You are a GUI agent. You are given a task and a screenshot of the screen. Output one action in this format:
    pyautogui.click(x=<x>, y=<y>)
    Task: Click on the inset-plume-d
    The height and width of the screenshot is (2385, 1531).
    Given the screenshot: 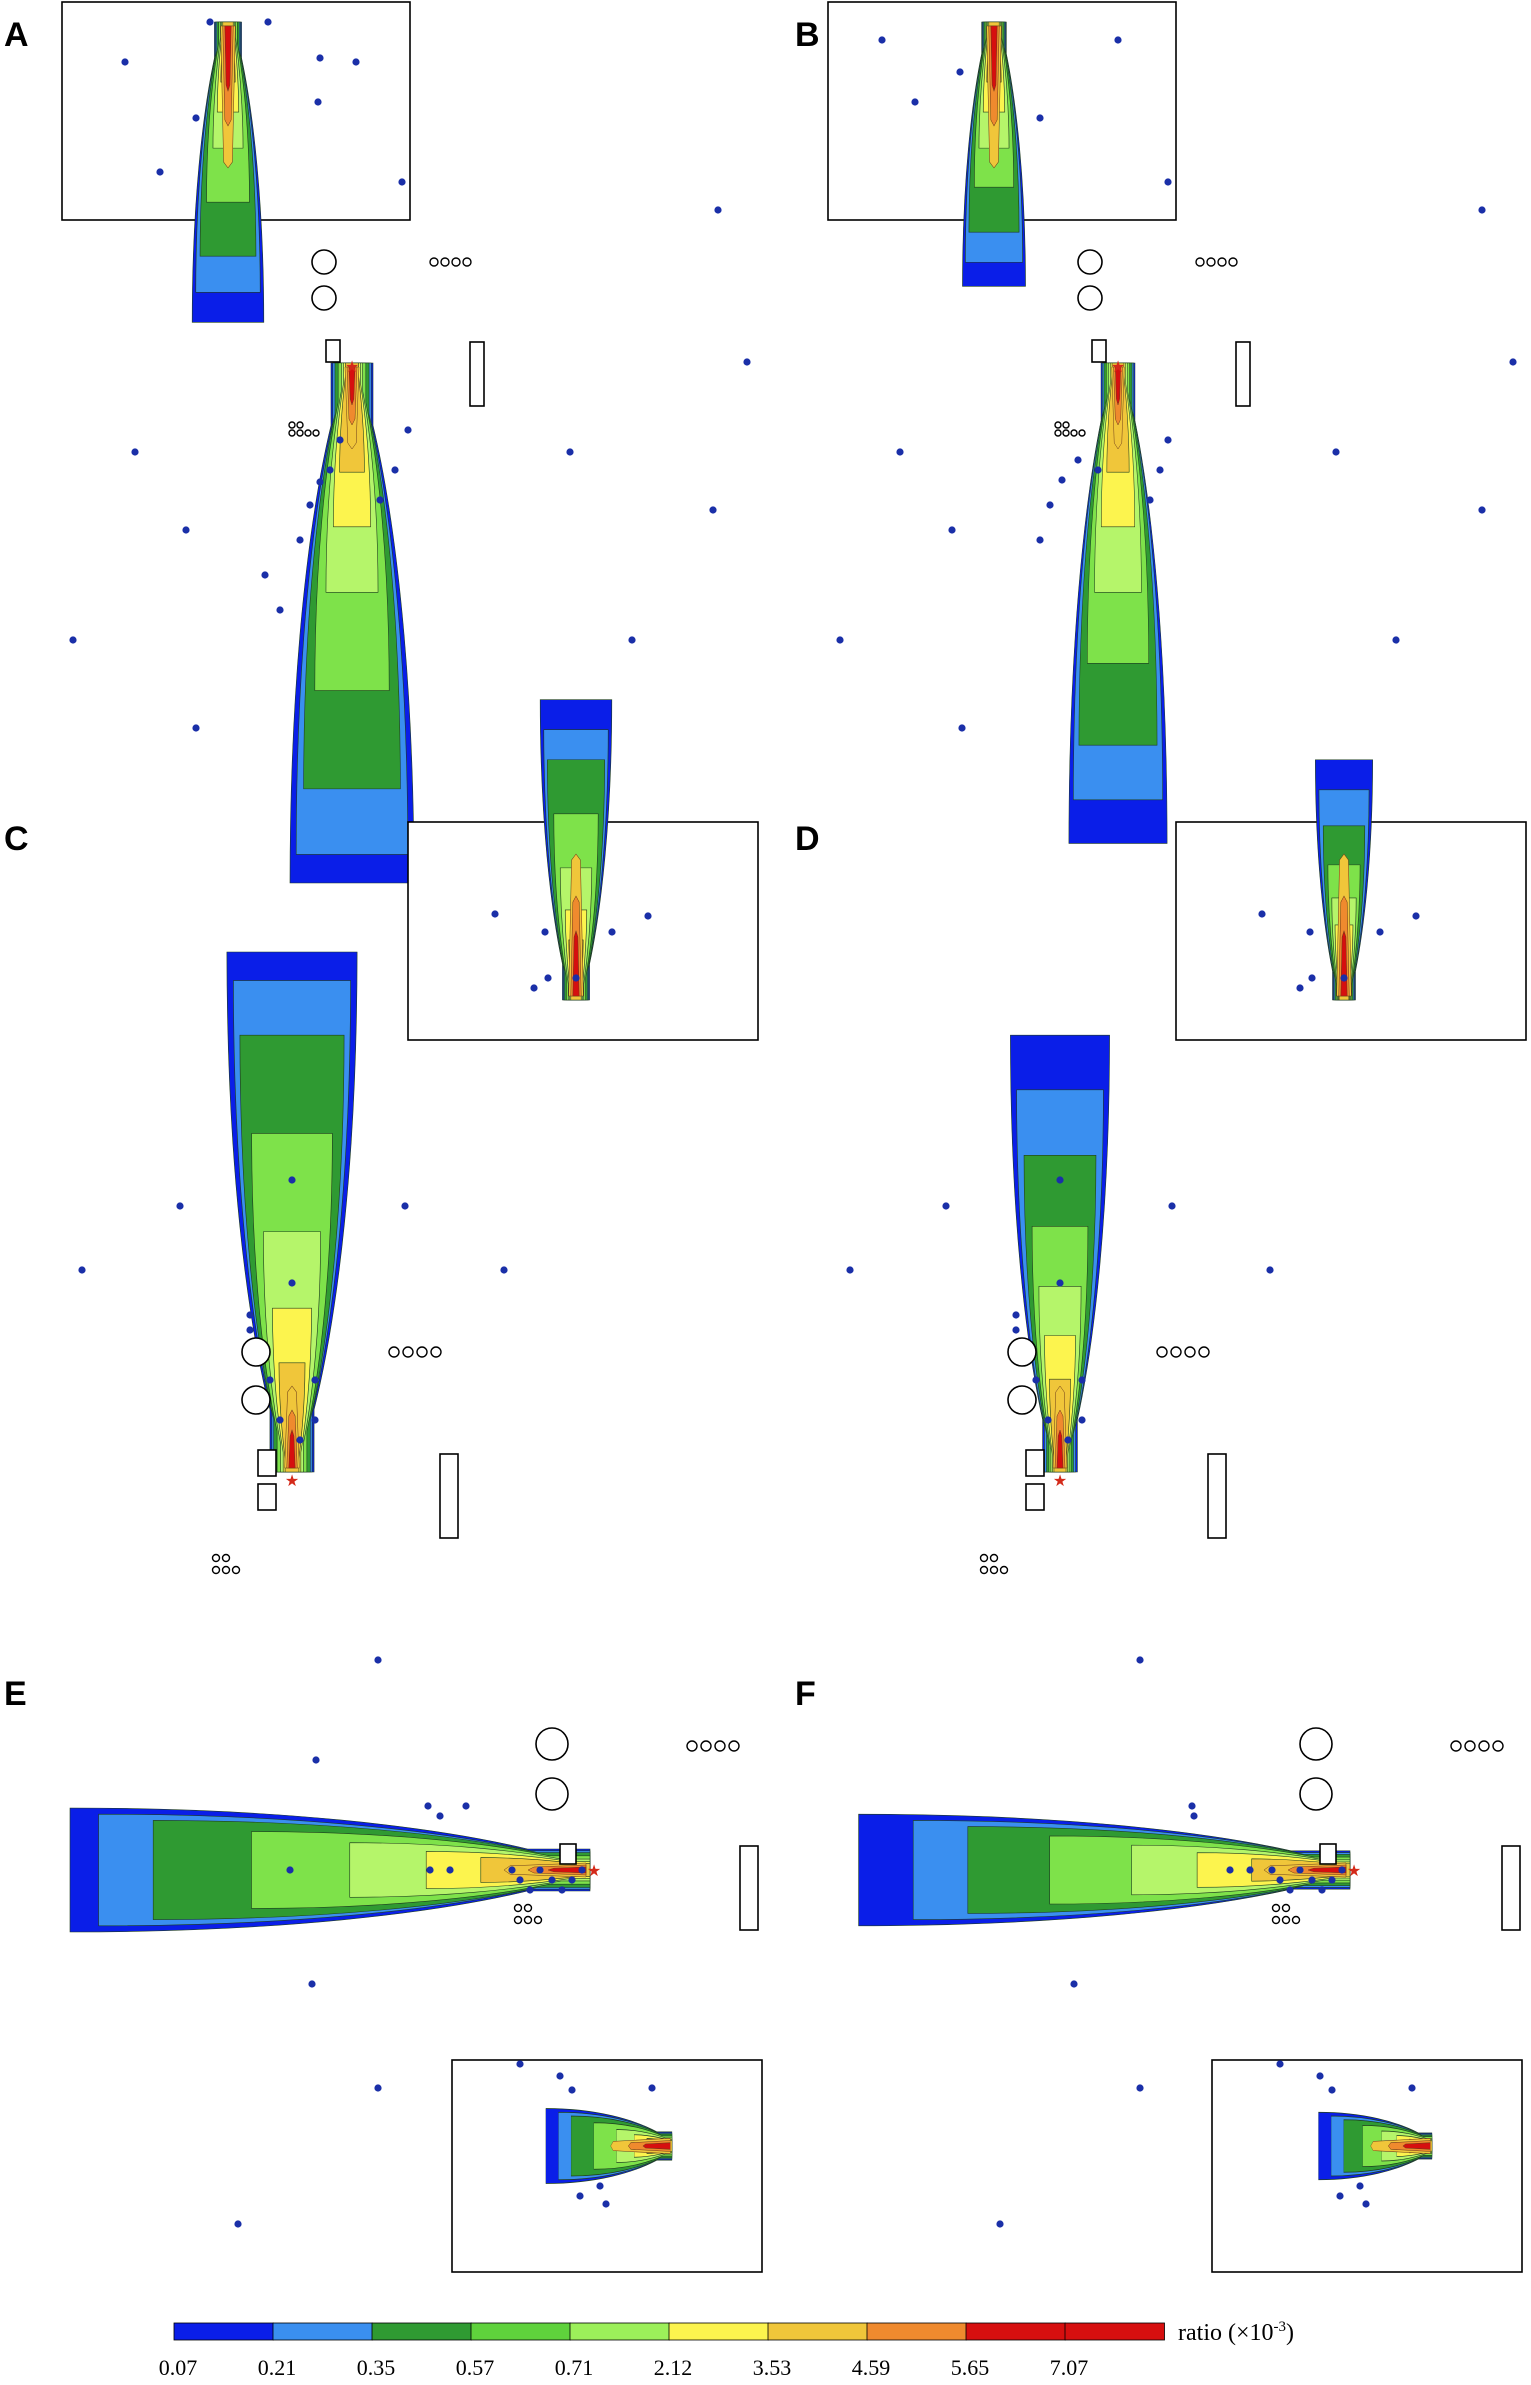 What is the action you would take?
    pyautogui.click(x=1344, y=880)
    